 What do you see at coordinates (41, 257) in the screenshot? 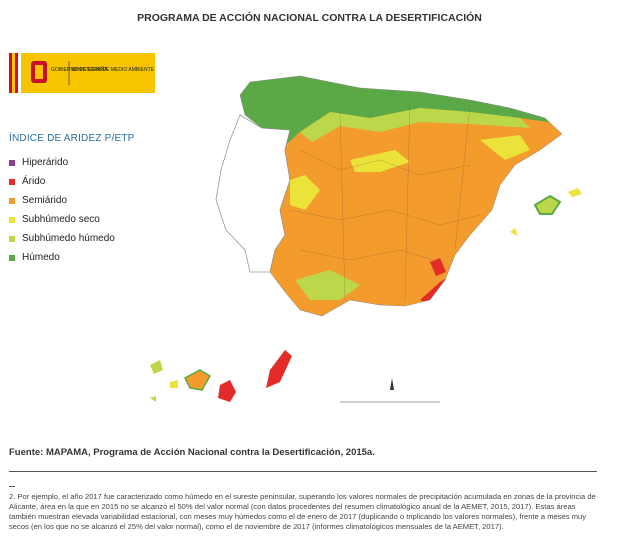
I see `legend-label: Húmedo` at bounding box center [41, 257].